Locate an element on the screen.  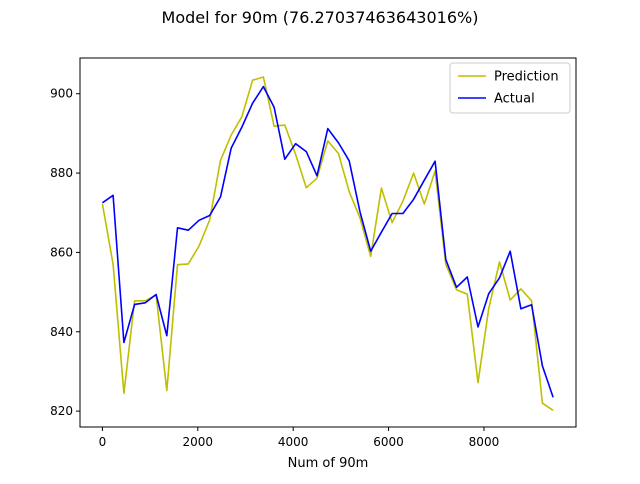
y-tick-label: 840 is located at coordinates (61, 332).